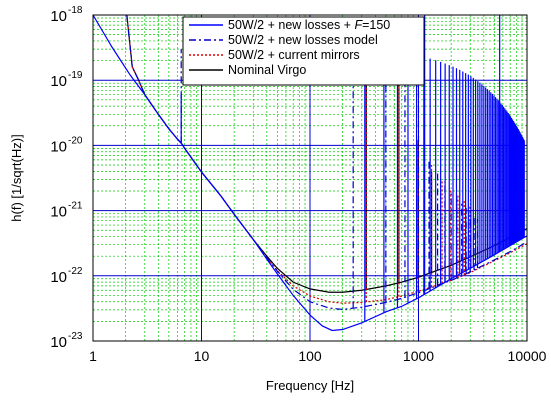 This screenshot has height=403, width=551. Describe the element at coordinates (418, 356) in the screenshot. I see `x-tick-label: 1000` at that location.